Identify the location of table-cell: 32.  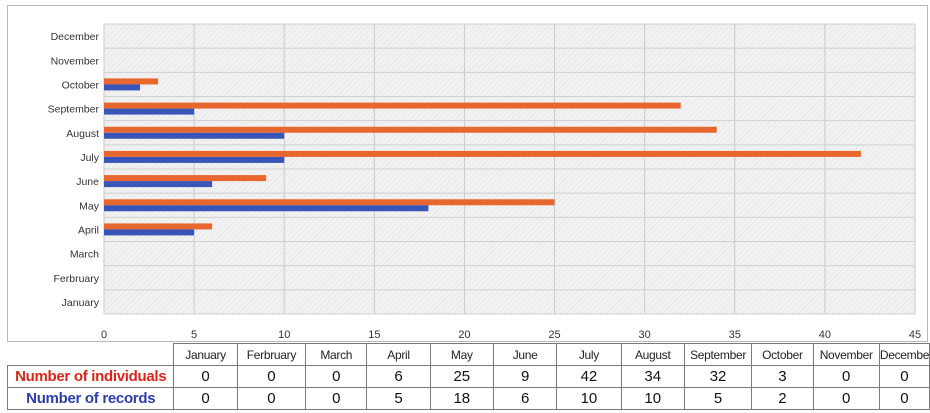
(718, 376).